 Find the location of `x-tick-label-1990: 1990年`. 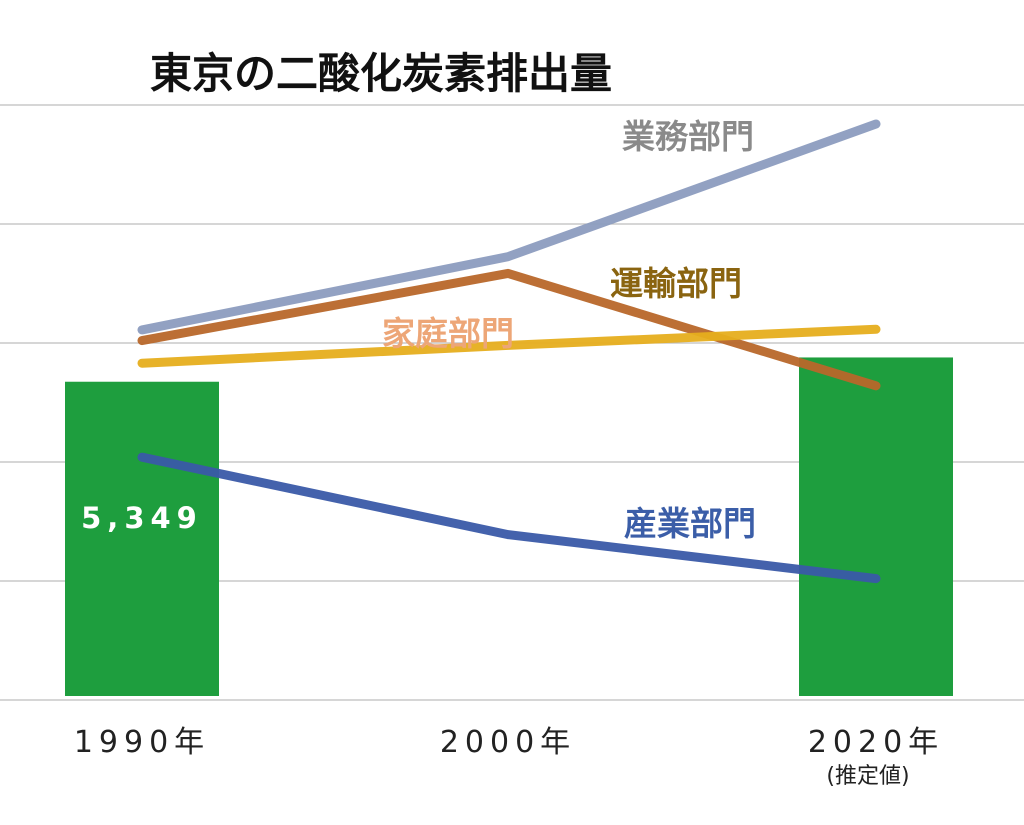

x-tick-label-1990: 1990年 is located at coordinates (142, 742).